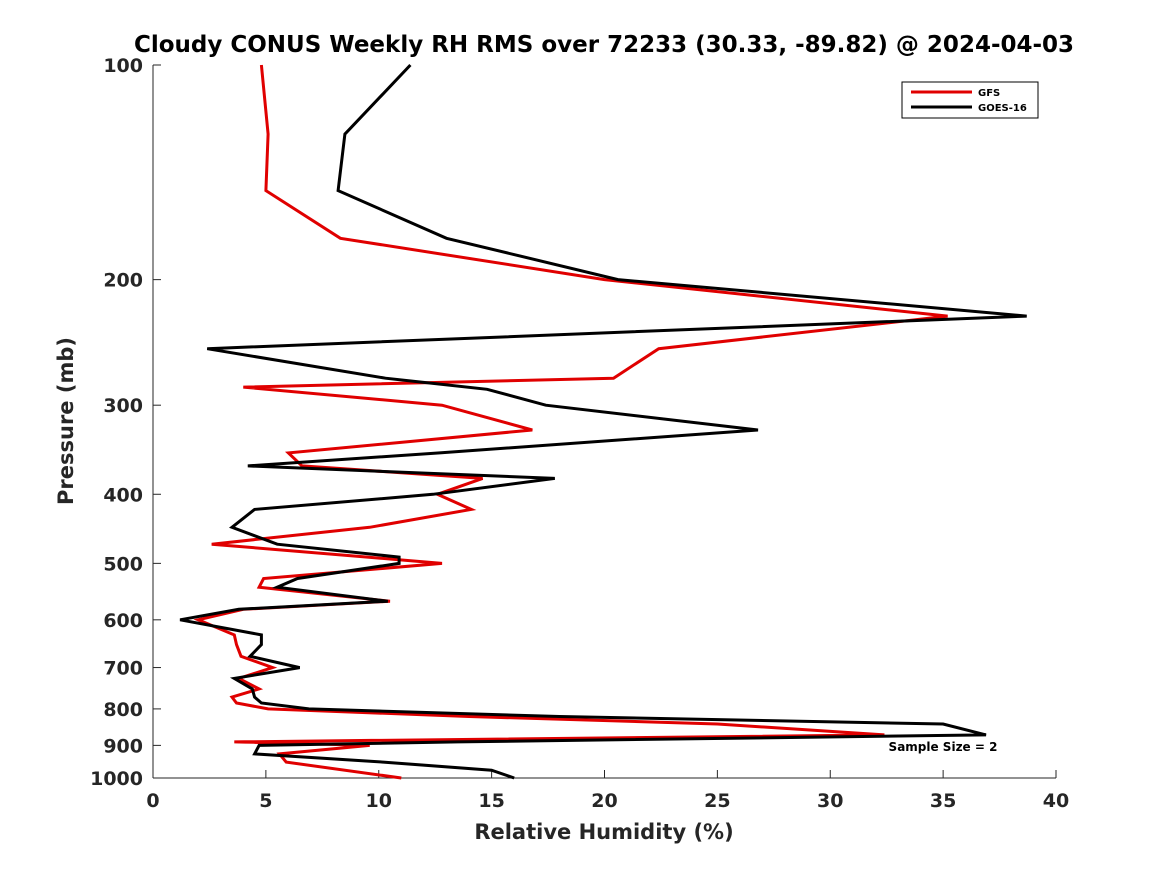 The image size is (1167, 880). What do you see at coordinates (1056, 801) in the screenshot?
I see `x-tick-label: 40` at bounding box center [1056, 801].